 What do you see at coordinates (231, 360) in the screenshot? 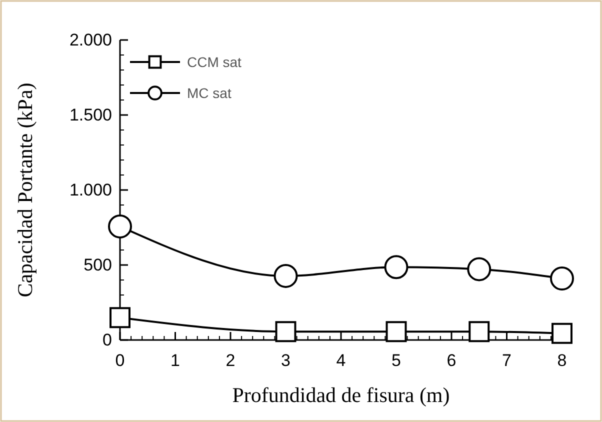
I see `x-tick-label: 2` at bounding box center [231, 360].